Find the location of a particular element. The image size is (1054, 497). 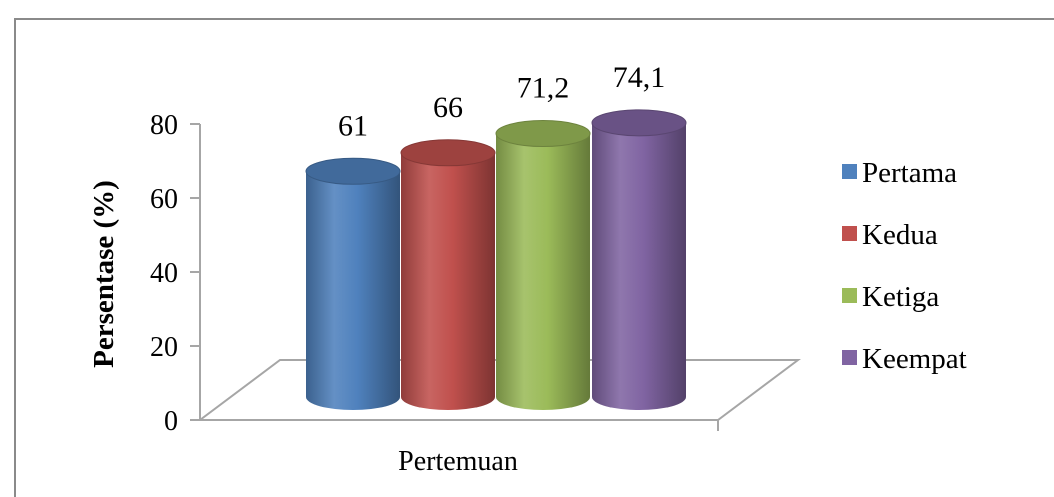

legend: Pertama Kedua Ketiga Keempat is located at coordinates (904, 266).